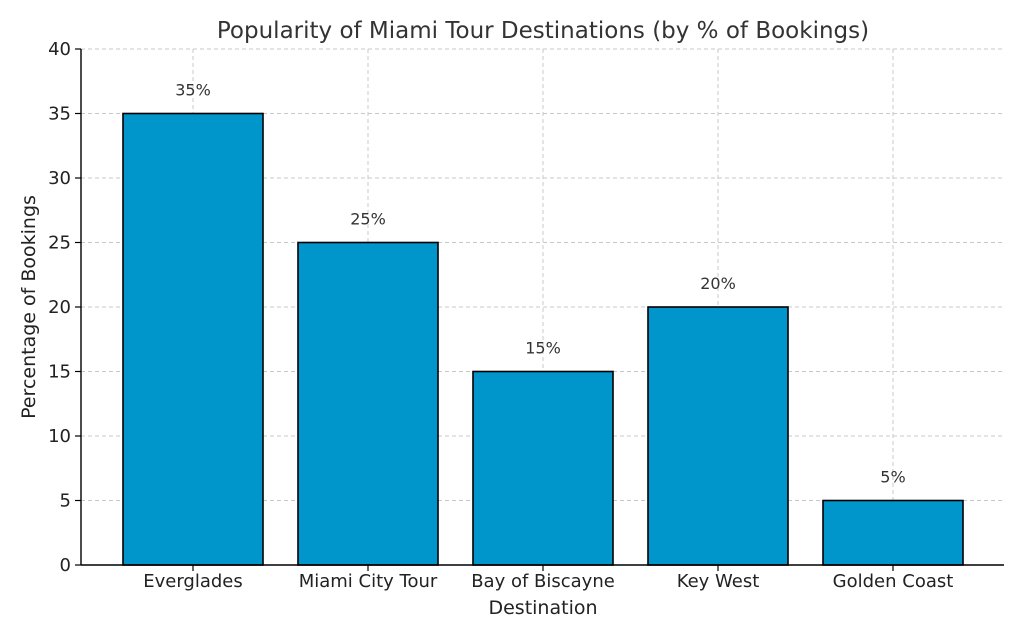  Describe the element at coordinates (893, 581) in the screenshot. I see `x-tick-label: Golden Coast` at that location.